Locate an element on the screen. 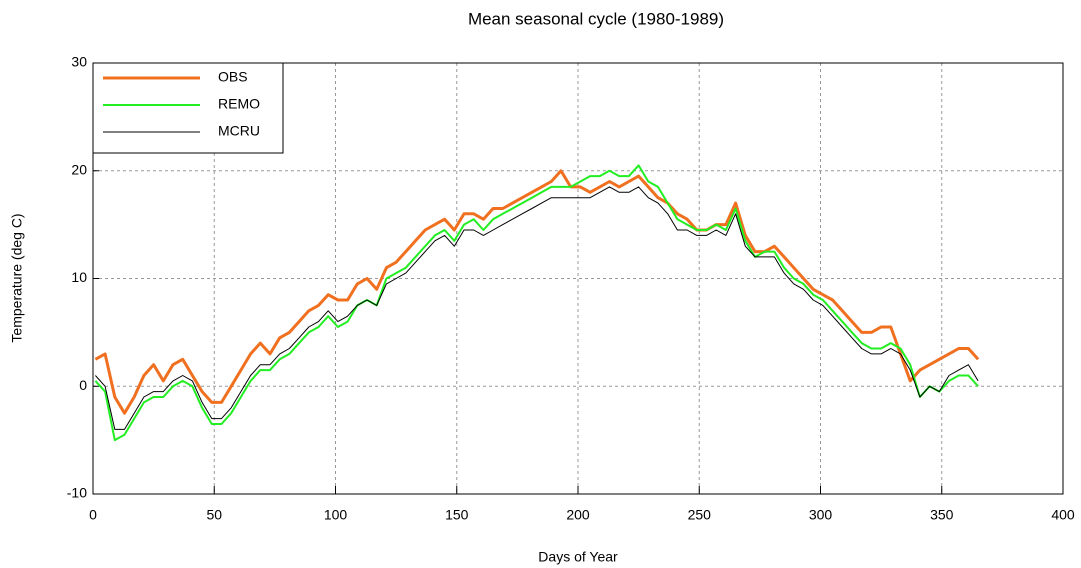 Image resolution: width=1081 pixels, height=568 pixels. y-tick-label: 30 is located at coordinates (79, 62).